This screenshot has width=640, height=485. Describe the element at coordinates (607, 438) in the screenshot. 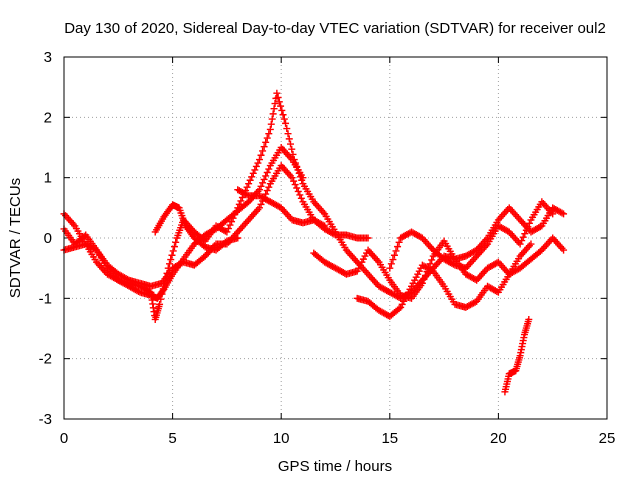

I see `x-tick-label: 25` at that location.